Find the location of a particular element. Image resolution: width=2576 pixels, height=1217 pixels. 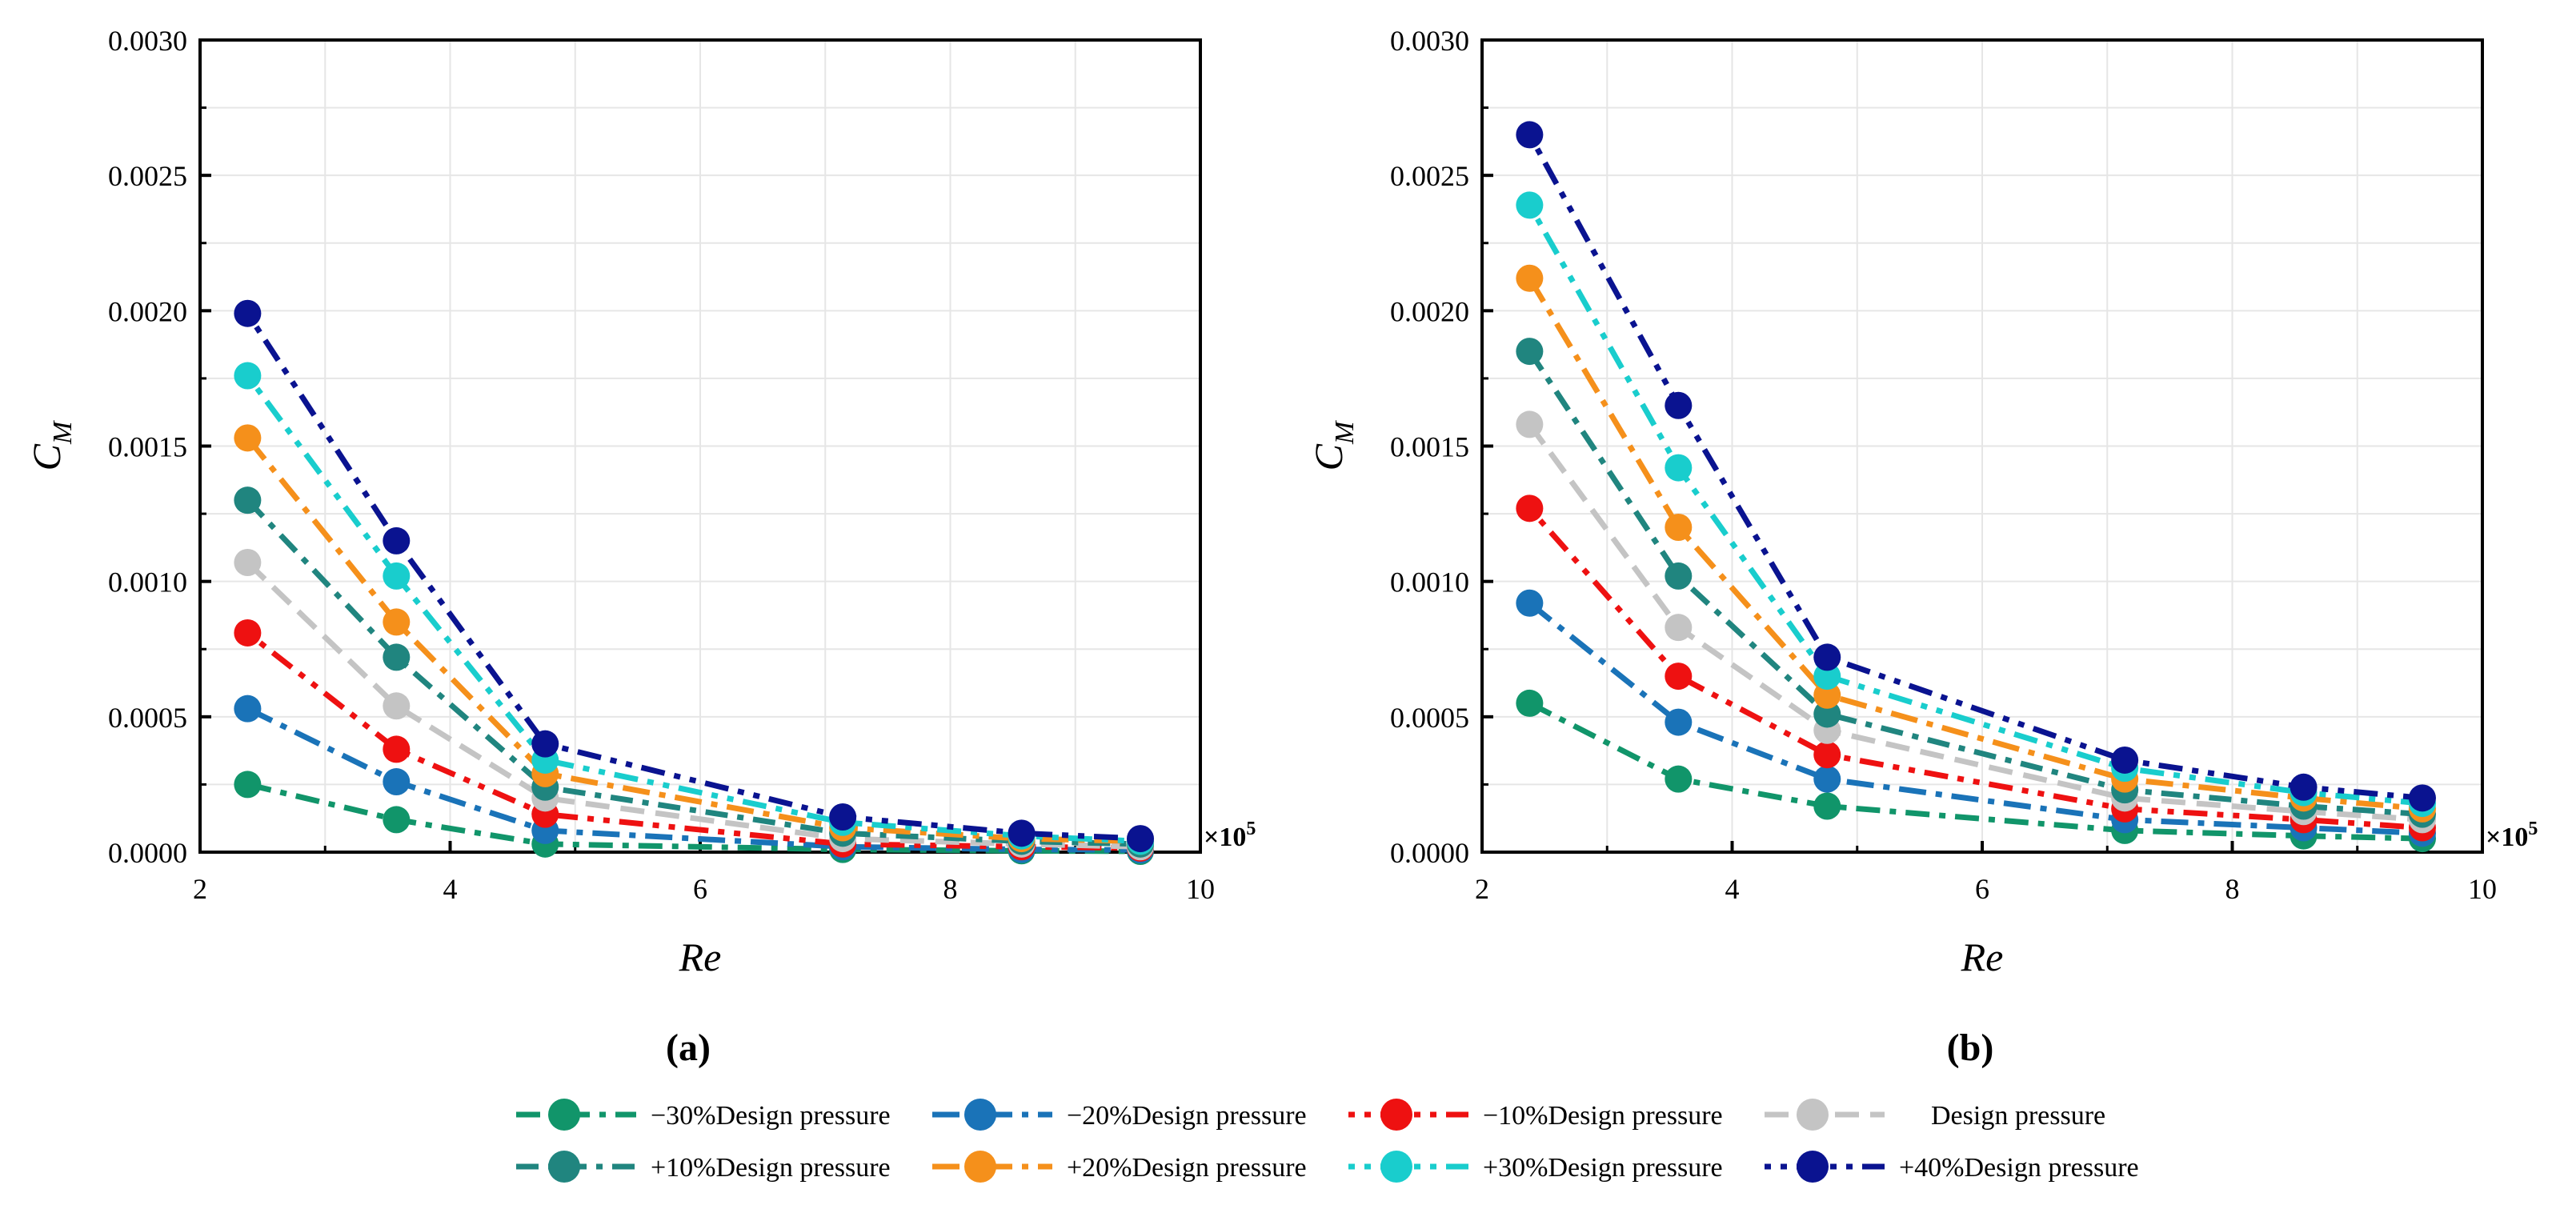

chart-1-y-tick-label: 0.0005 is located at coordinates (1429, 718).